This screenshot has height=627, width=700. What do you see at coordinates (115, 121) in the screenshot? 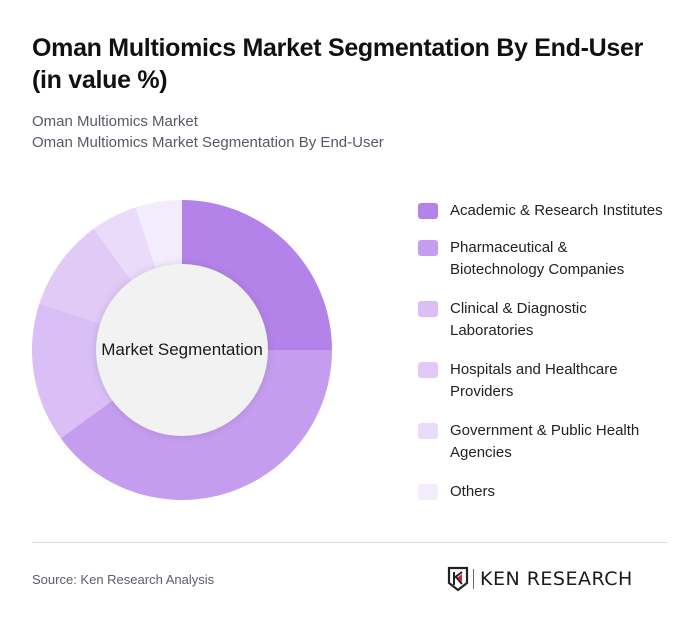
I see `subtitle-market: Oman Multiomics Market` at bounding box center [115, 121].